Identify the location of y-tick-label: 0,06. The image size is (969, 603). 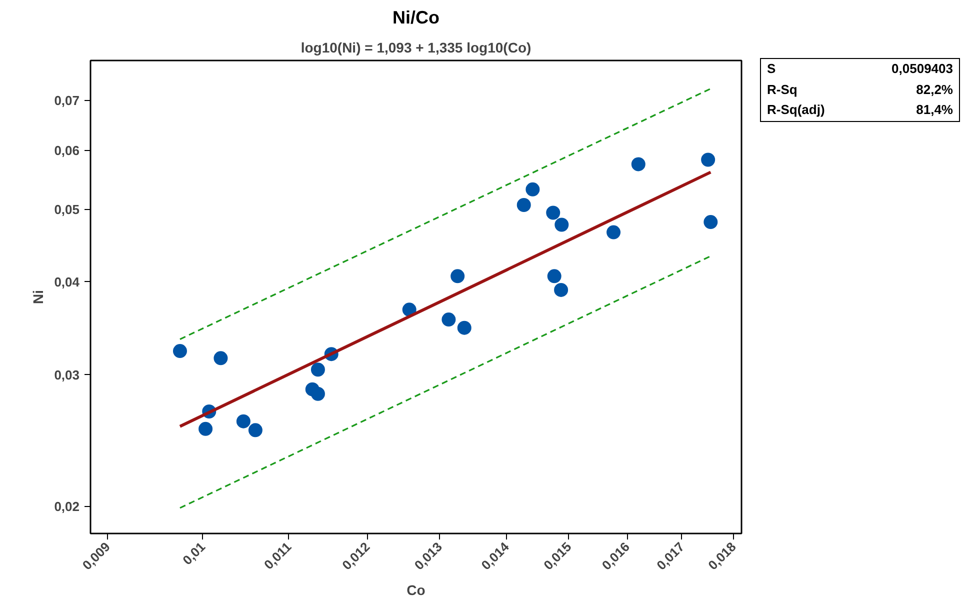
(67, 150).